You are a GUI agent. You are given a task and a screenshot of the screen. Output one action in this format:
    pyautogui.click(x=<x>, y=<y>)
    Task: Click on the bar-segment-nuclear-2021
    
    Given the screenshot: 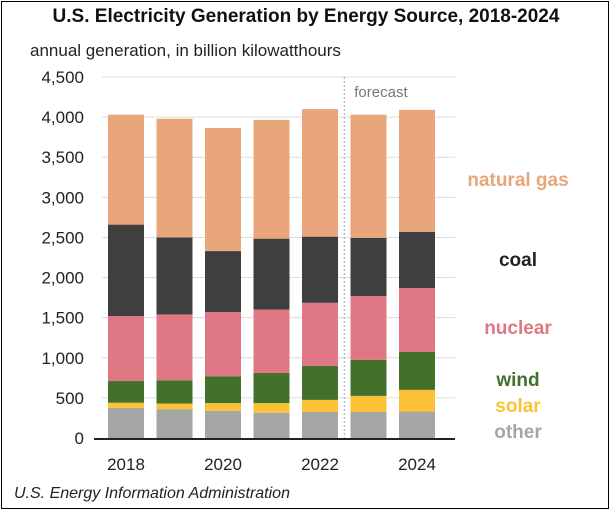 What is the action you would take?
    pyautogui.click(x=271, y=341)
    